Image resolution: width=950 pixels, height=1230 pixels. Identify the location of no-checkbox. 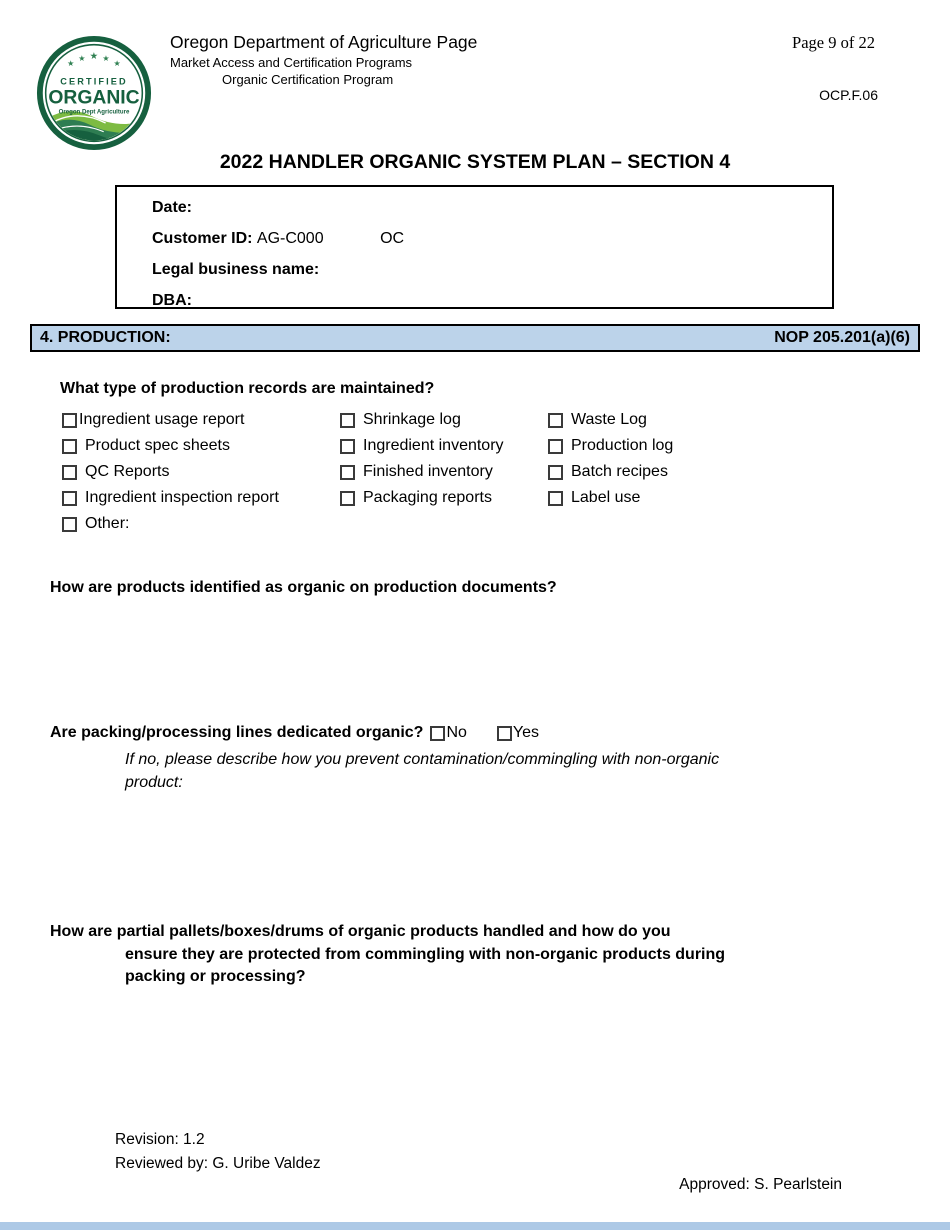
(438, 733).